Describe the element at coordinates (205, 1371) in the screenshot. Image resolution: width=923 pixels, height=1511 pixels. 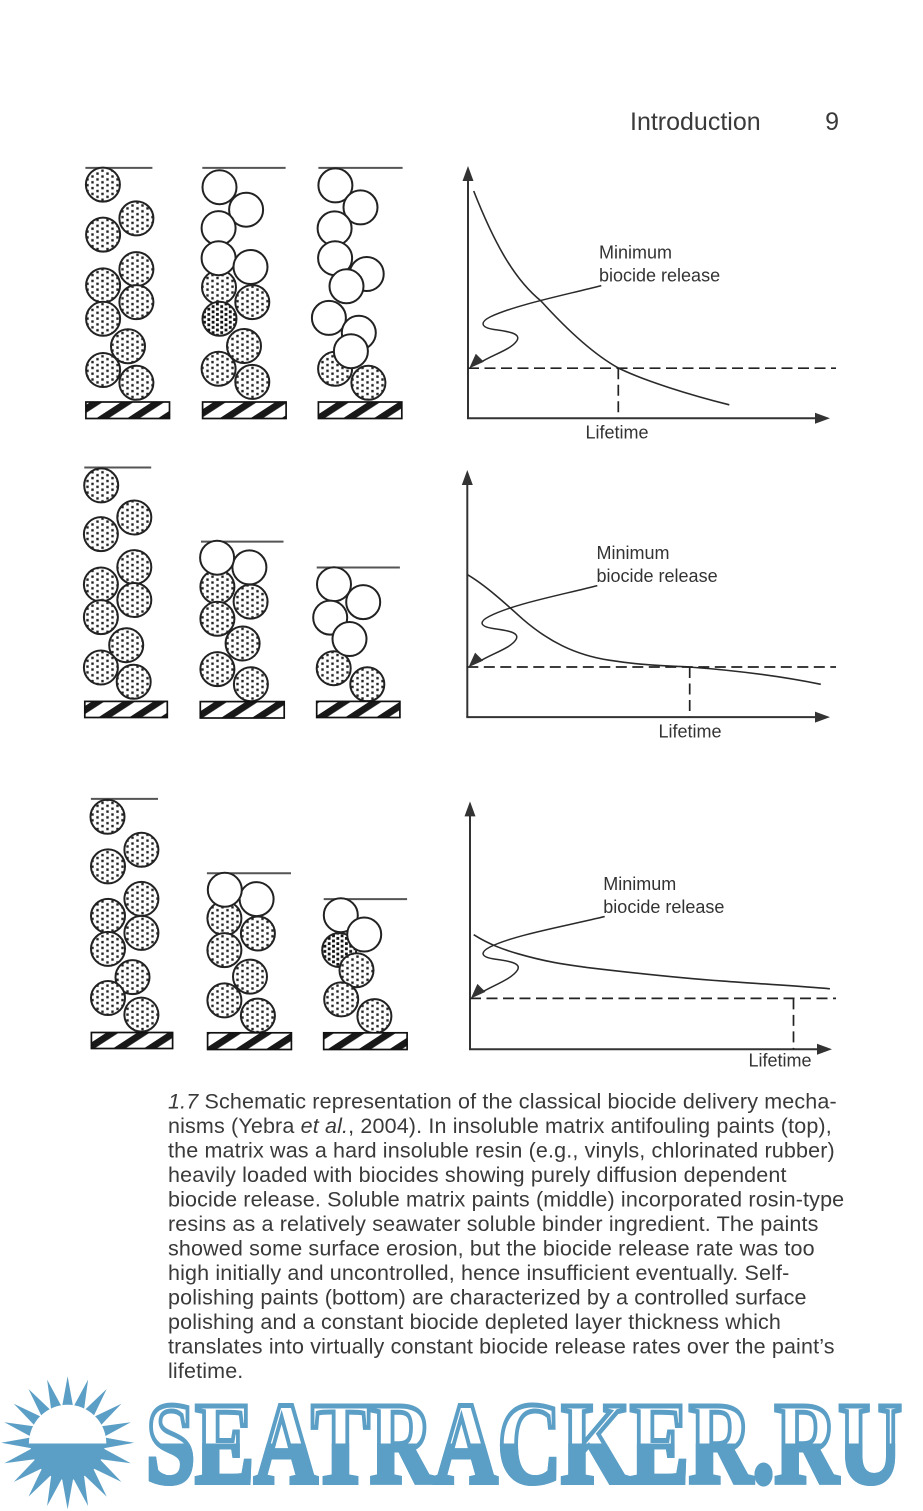
I see `svg-text: lifetime.` at that location.